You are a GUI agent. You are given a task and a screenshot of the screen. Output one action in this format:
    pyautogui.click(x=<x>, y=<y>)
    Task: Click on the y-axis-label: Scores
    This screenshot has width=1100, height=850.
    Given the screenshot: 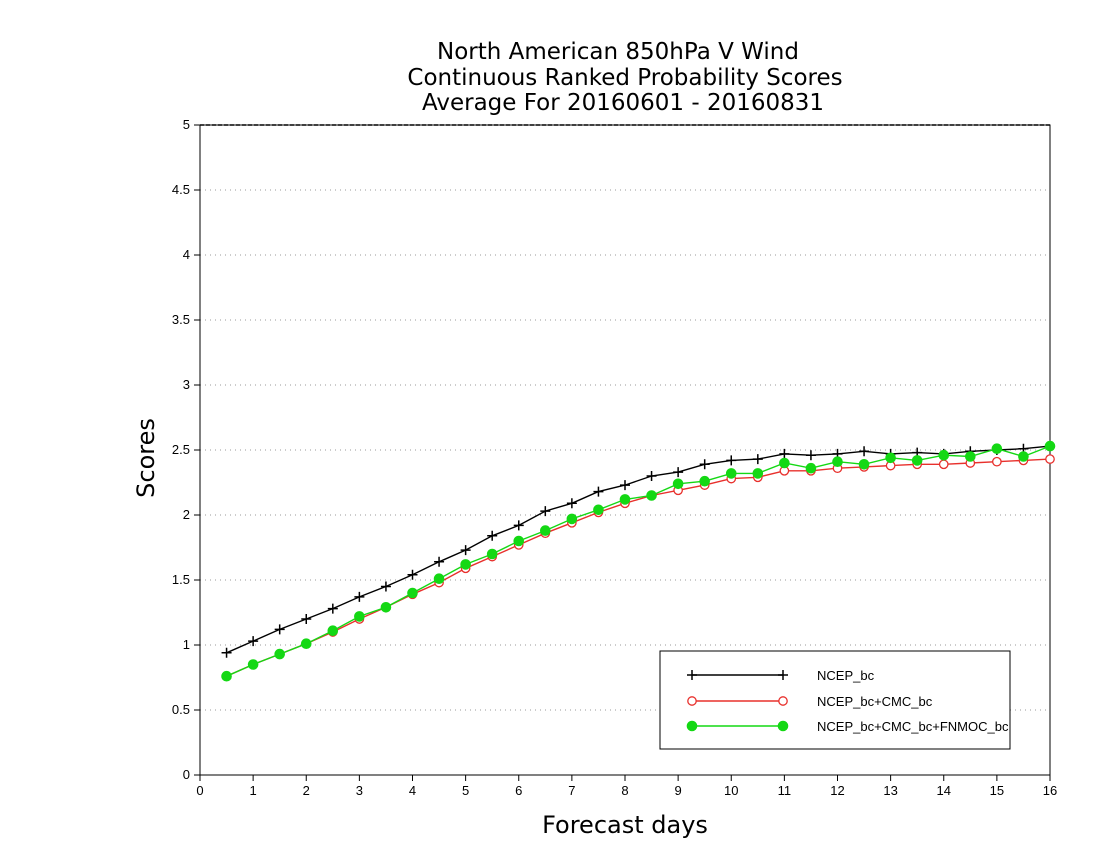 What is the action you would take?
    pyautogui.click(x=146, y=458)
    